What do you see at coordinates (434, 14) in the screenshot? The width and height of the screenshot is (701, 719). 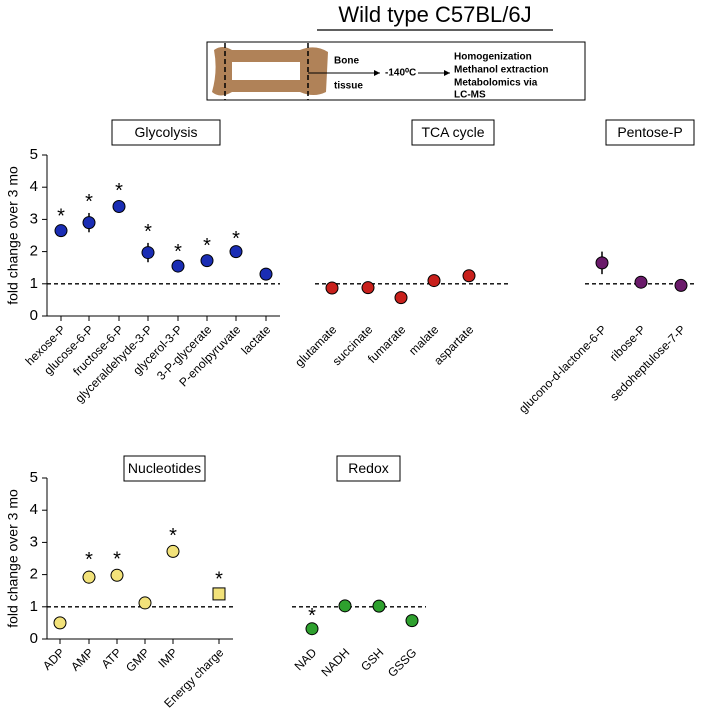 I see `figure-title: Wild type C57BL/6J` at bounding box center [434, 14].